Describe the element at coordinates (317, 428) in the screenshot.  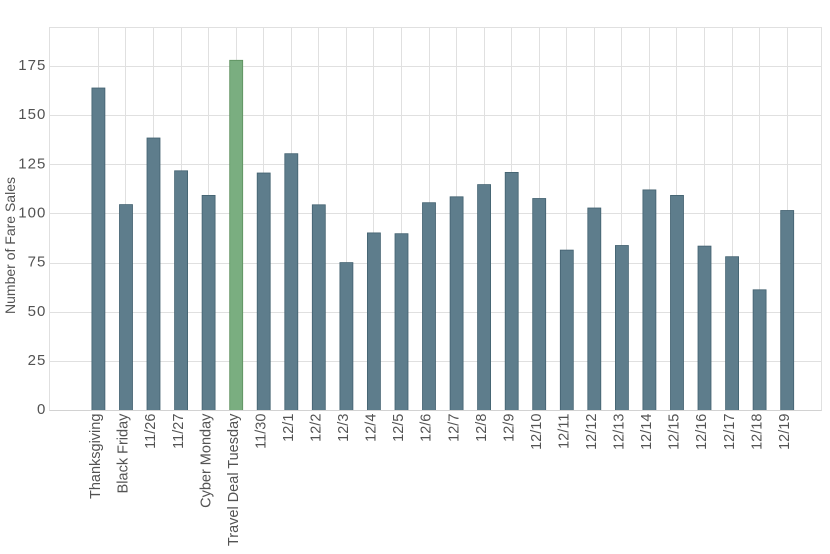
I see `svg-text: 12/2` at that location.